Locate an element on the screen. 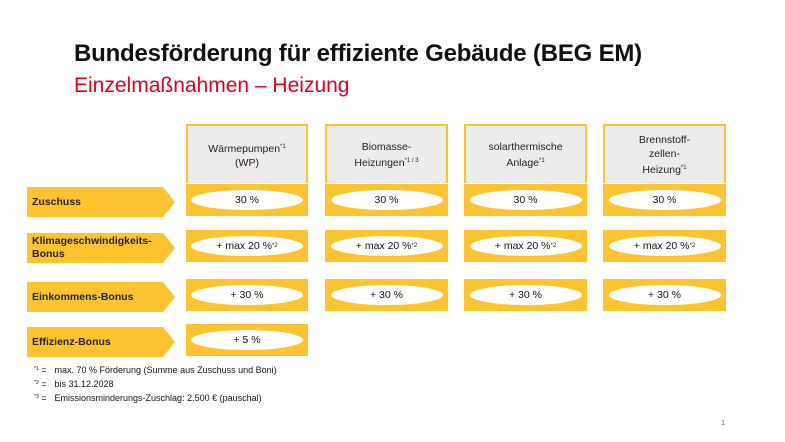 The width and height of the screenshot is (785, 442). column-header-text: Heizungen is located at coordinates (379, 162).